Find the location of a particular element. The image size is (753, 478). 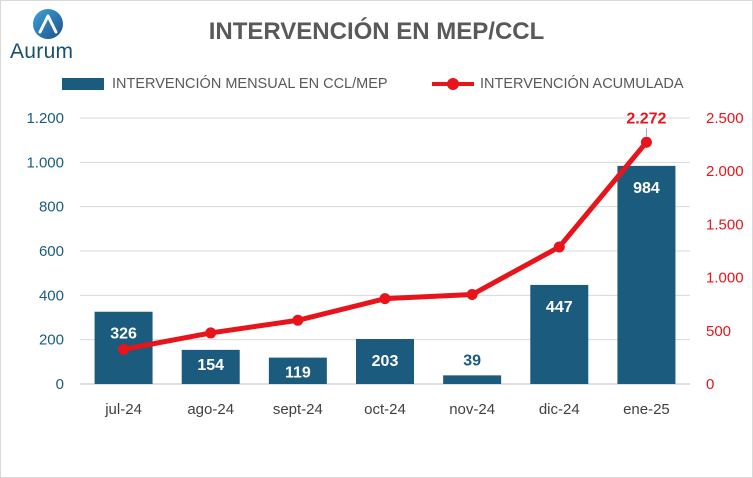

bar-data-label: 326 is located at coordinates (123, 334).